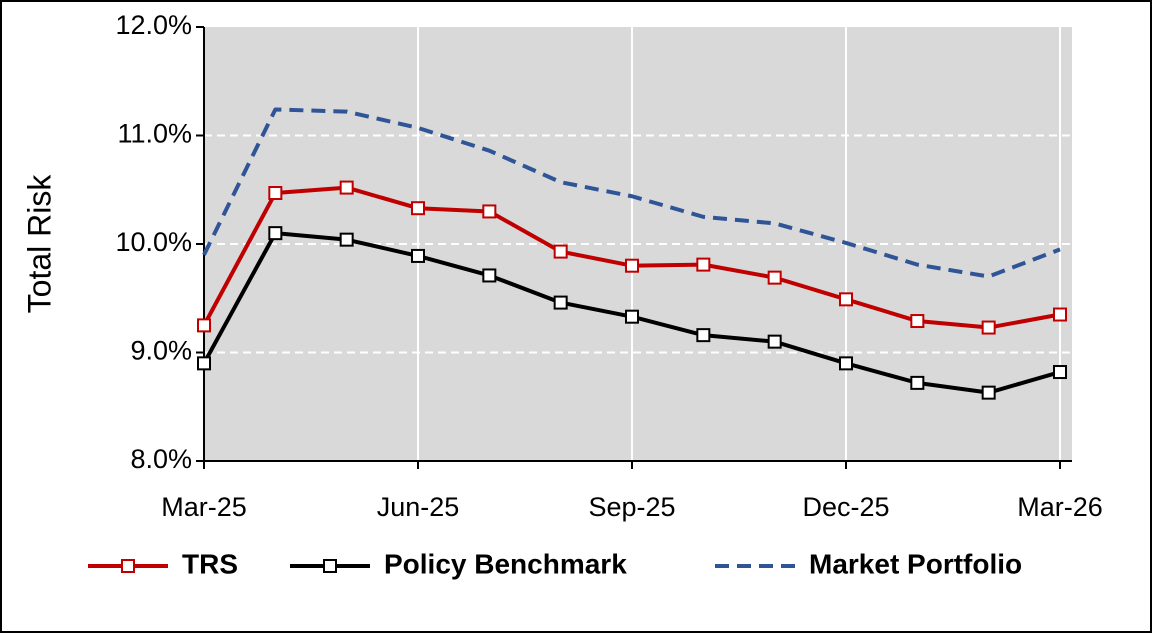  Describe the element at coordinates (39, 244) in the screenshot. I see `y-axis-label: Total Risk` at that location.